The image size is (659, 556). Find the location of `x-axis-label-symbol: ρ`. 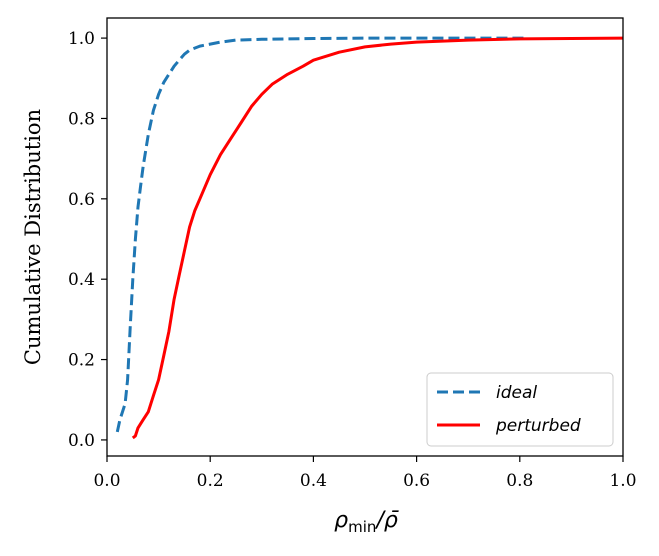

x-axis-label-symbol: ρ is located at coordinates (341, 520).